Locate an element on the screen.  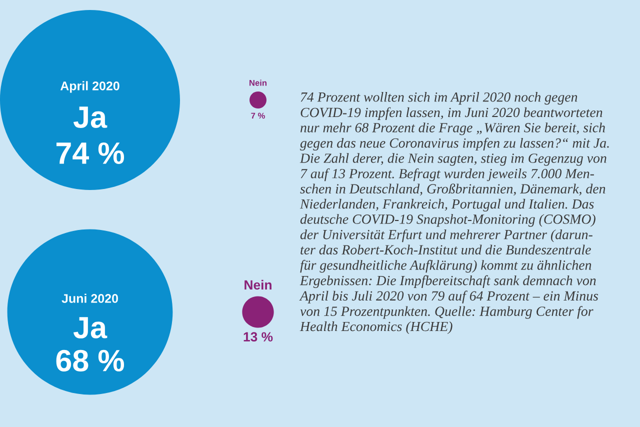
data-label: 68 % is located at coordinates (90, 361).